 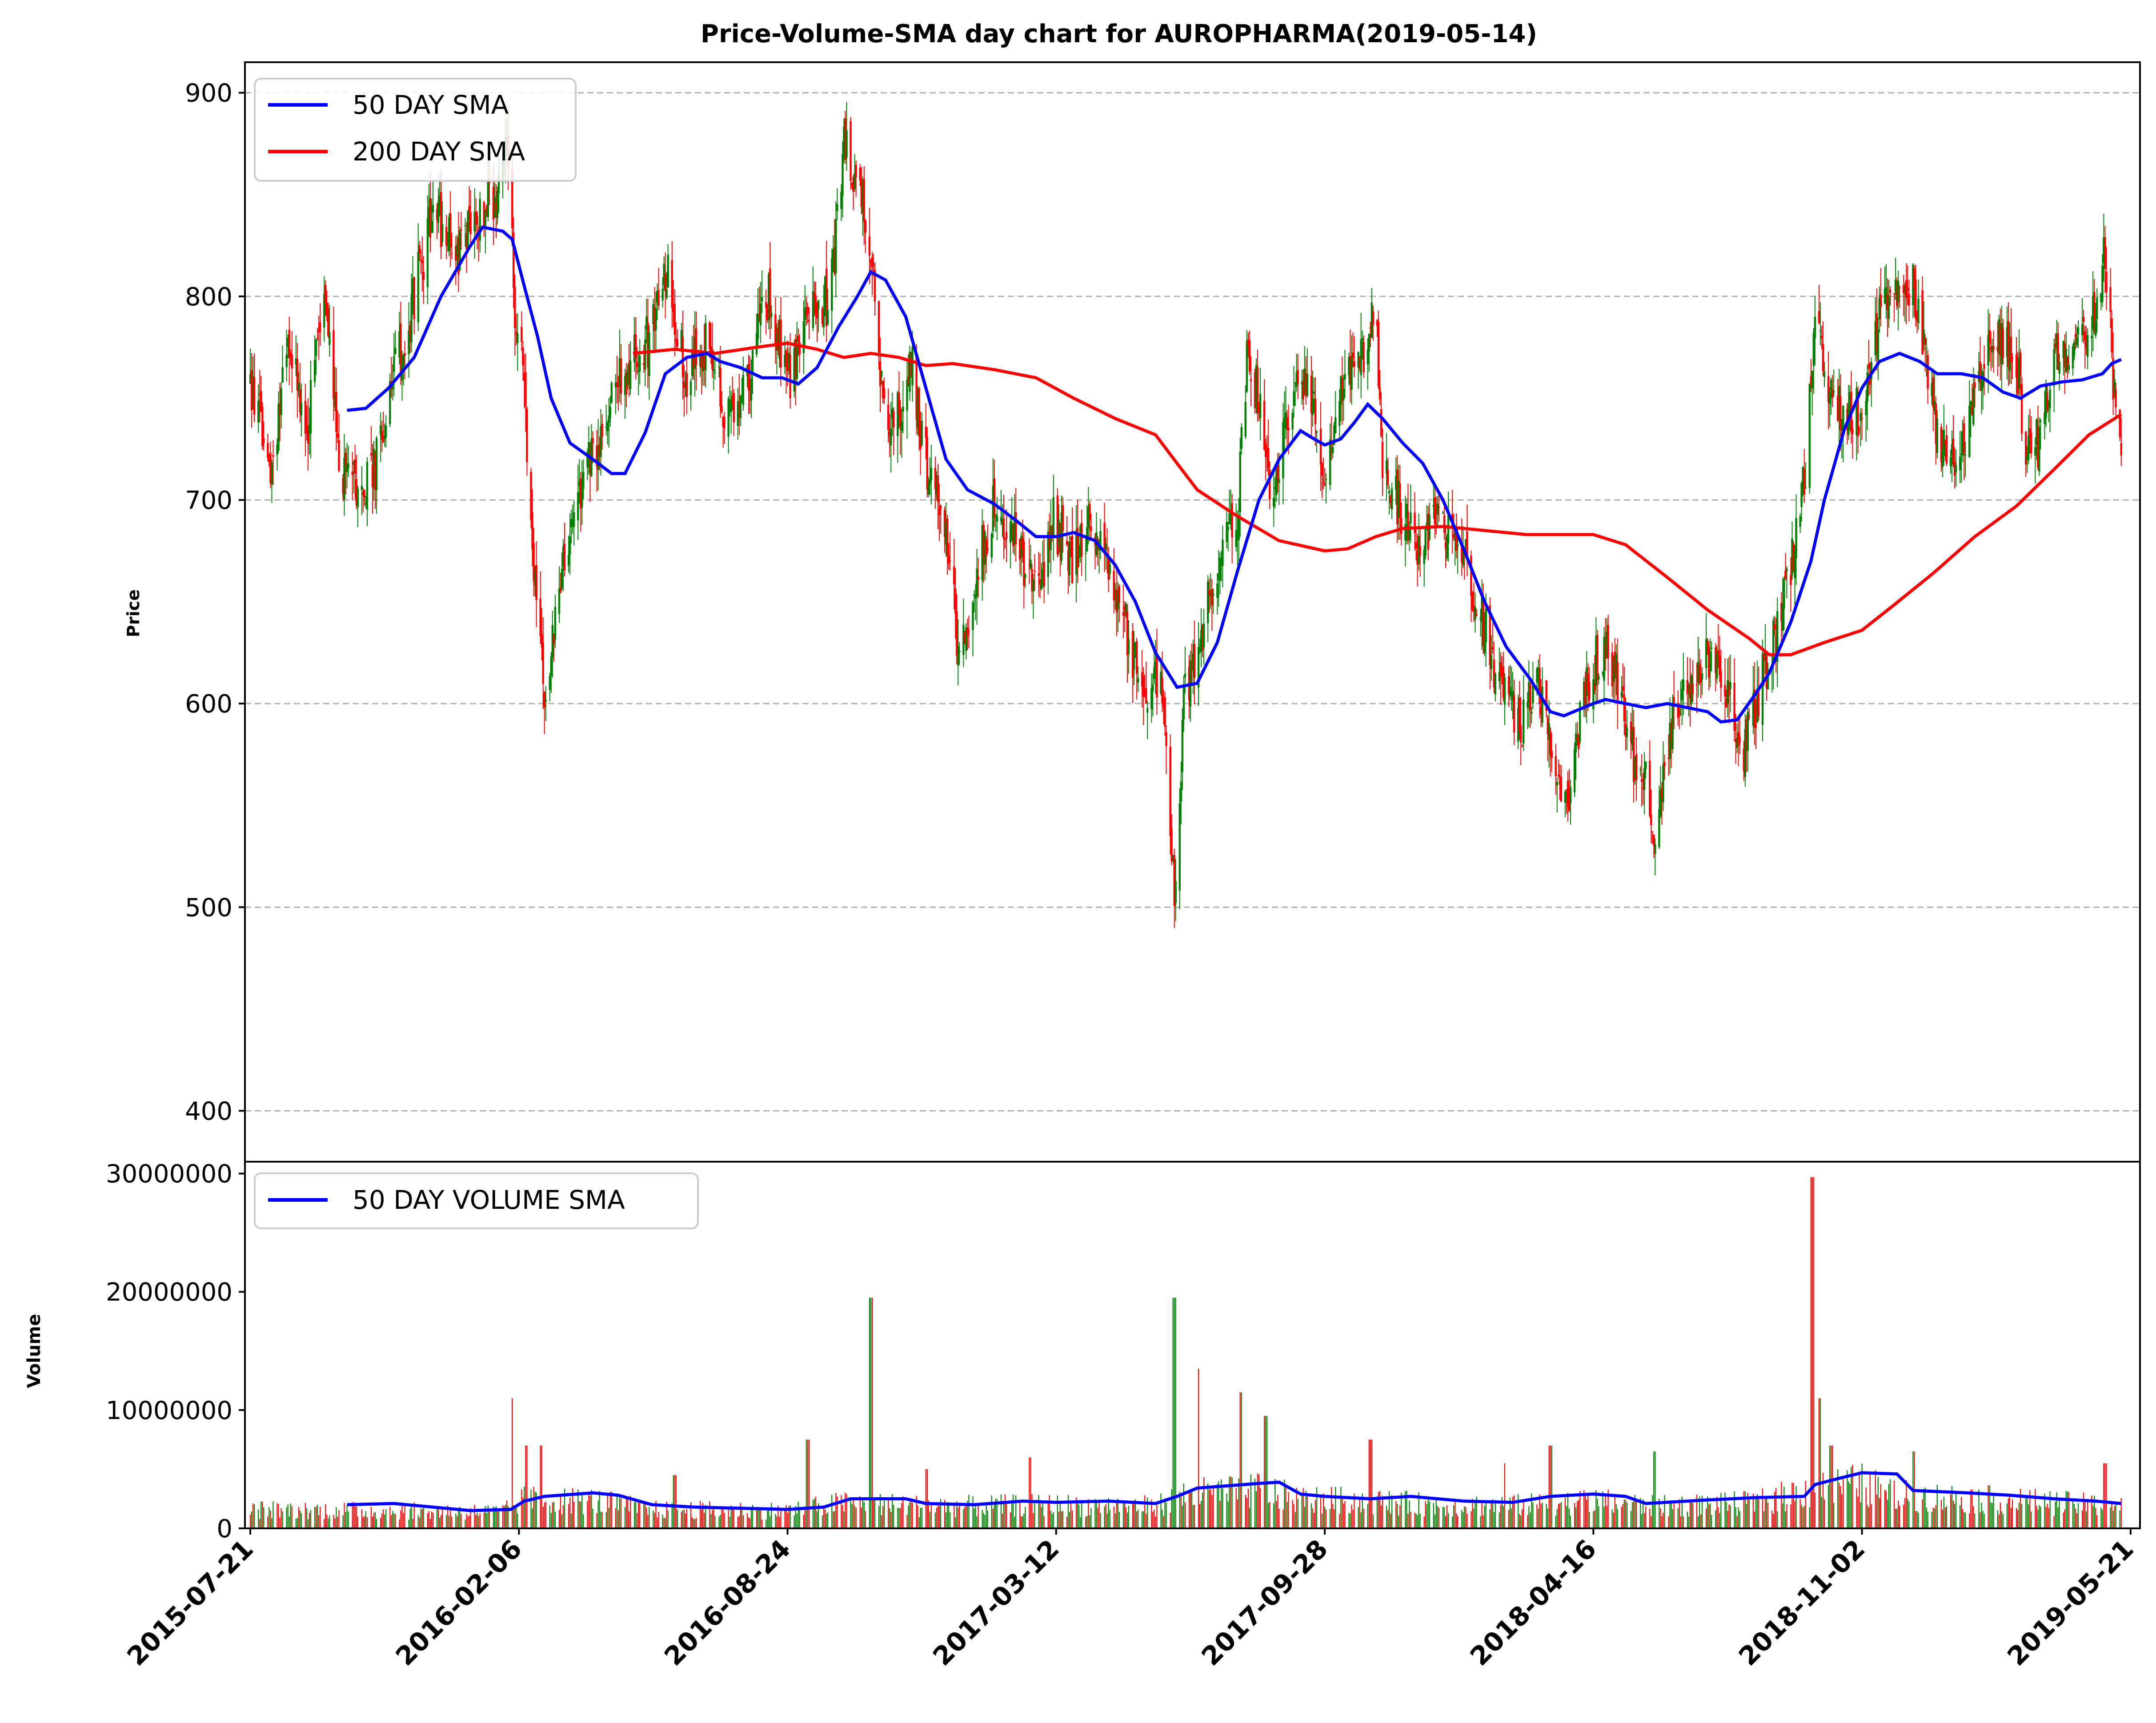 I want to click on sma200-line, so click(x=1377, y=499).